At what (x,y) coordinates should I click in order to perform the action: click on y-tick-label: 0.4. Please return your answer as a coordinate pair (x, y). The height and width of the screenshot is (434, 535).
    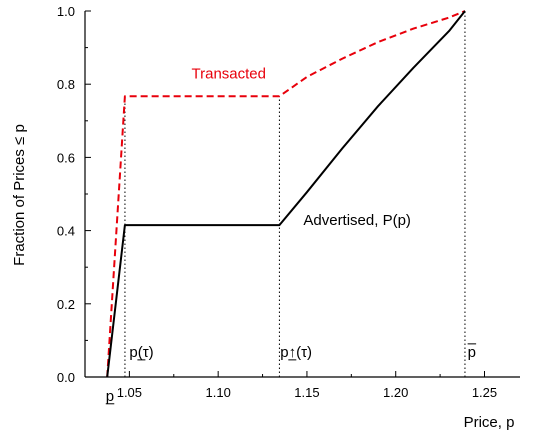
    Looking at the image, I should click on (66, 231).